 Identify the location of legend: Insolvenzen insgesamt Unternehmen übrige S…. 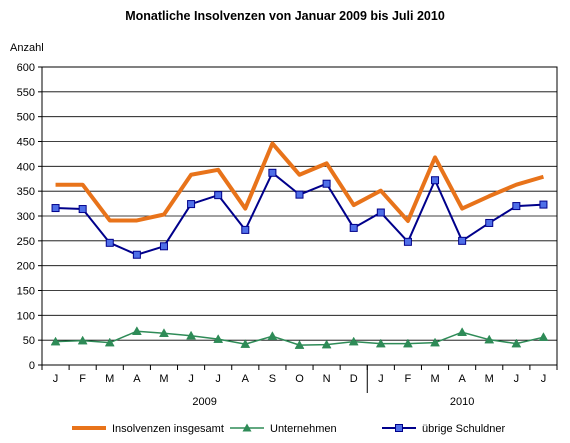
(289, 429).